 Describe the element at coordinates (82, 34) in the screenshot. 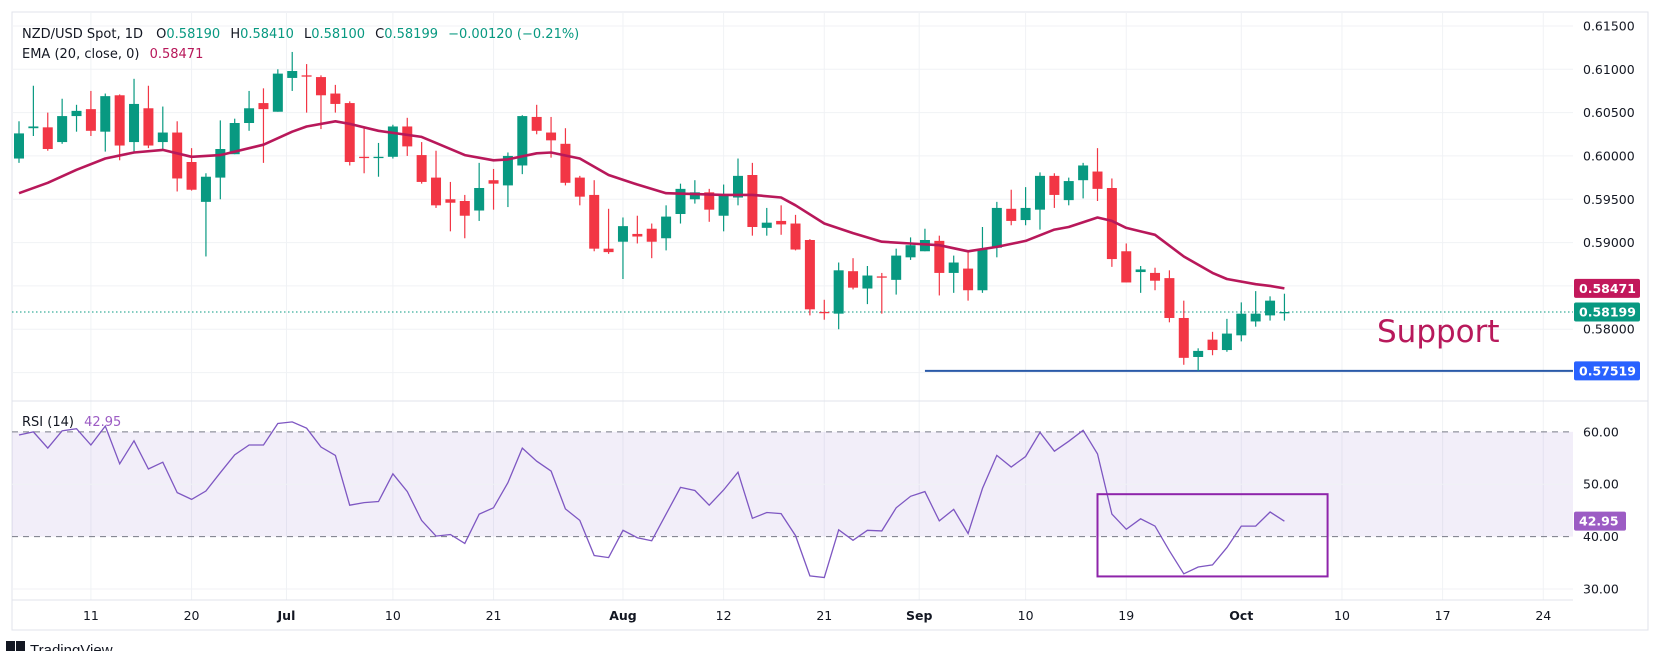

I see `symbol-title: NZD/USD Spot, 1D` at that location.